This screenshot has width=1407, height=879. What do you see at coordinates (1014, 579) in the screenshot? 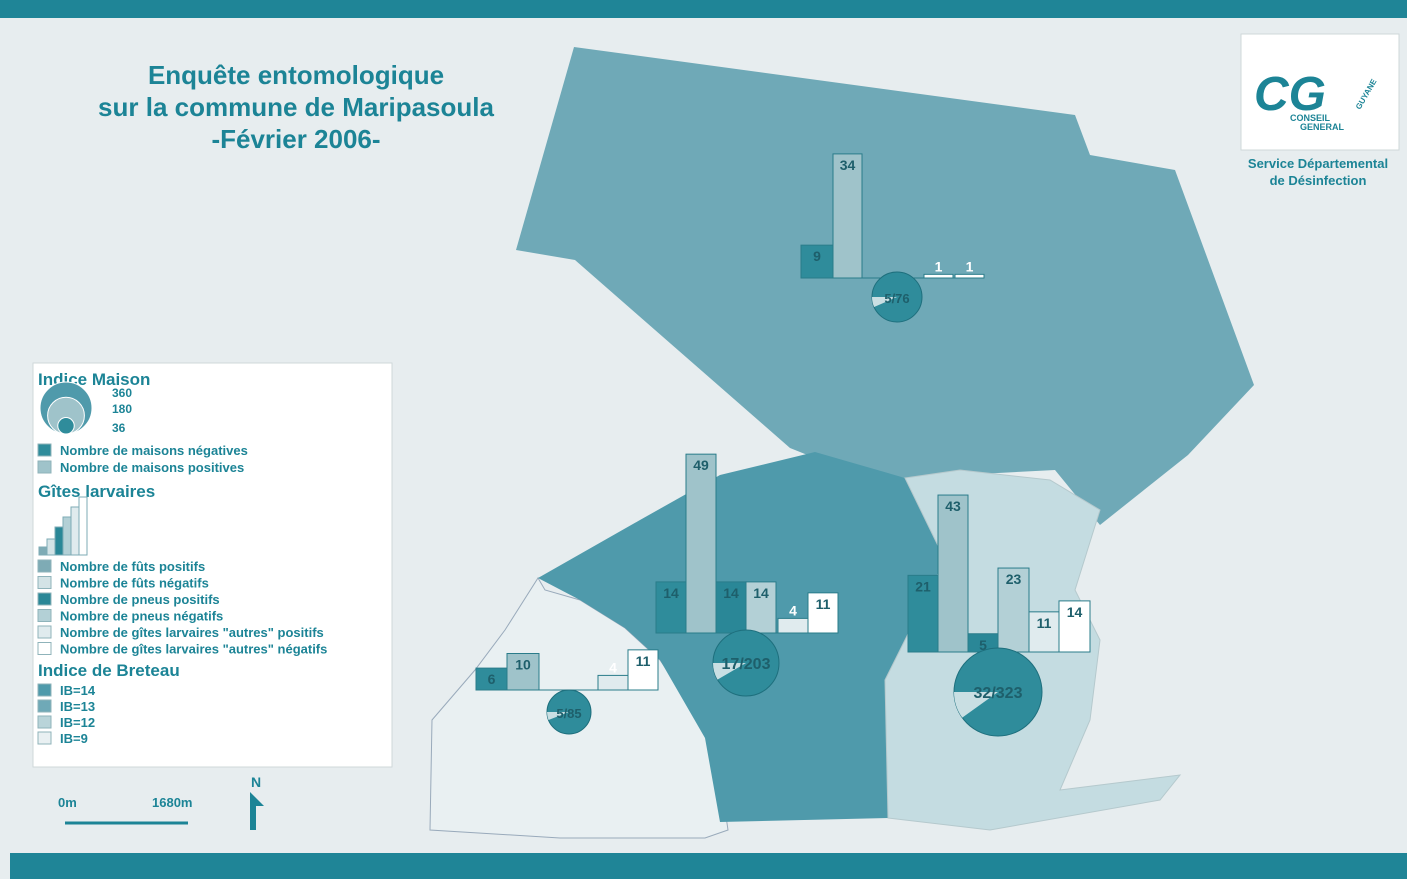
I see `bar-label: 23` at bounding box center [1014, 579].